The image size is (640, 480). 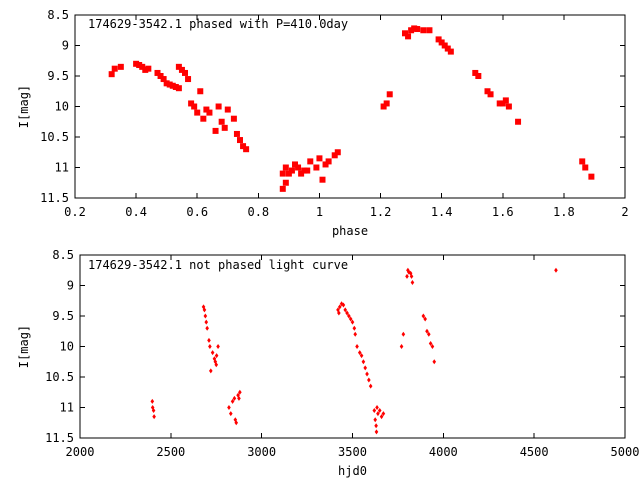 What do you see at coordinates (319, 212) in the screenshot?
I see `chart-1-x-tick-label: 1` at bounding box center [319, 212].